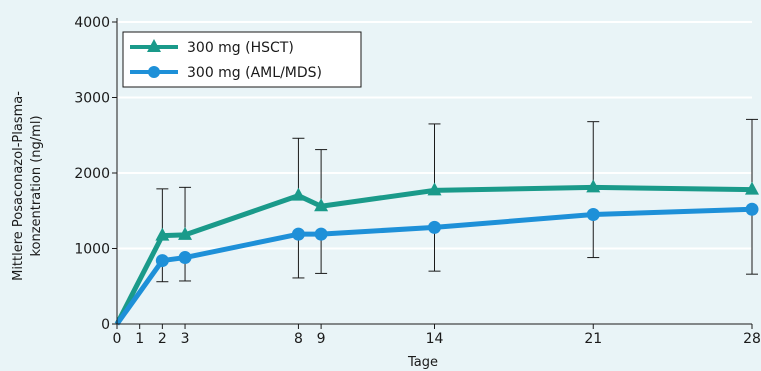 The image size is (761, 371). I want to click on legend-label-hsct: 300 mg (HSCT), so click(240, 48).